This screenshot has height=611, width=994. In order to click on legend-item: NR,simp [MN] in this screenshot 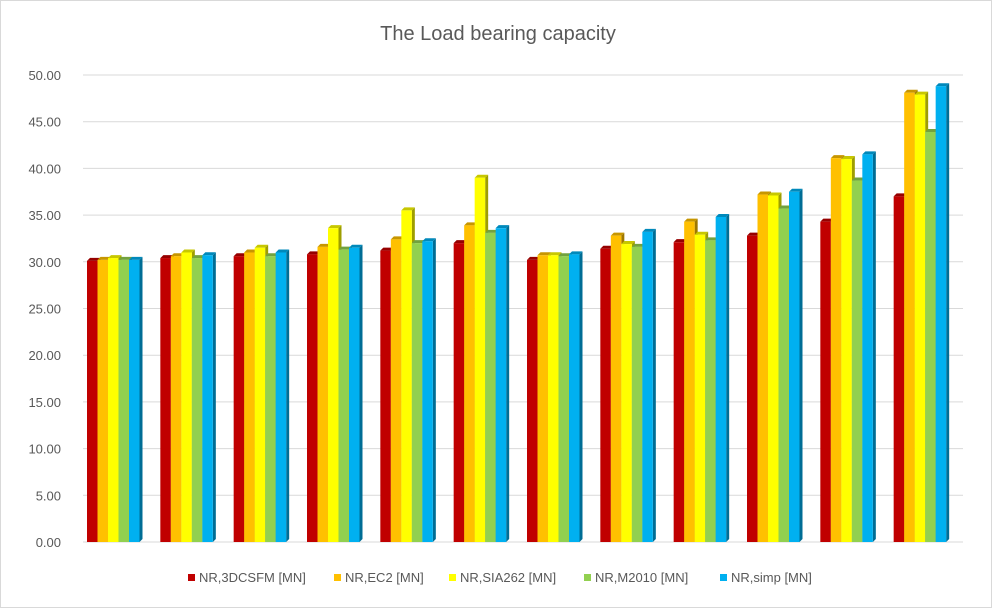, I will do `click(766, 577)`.